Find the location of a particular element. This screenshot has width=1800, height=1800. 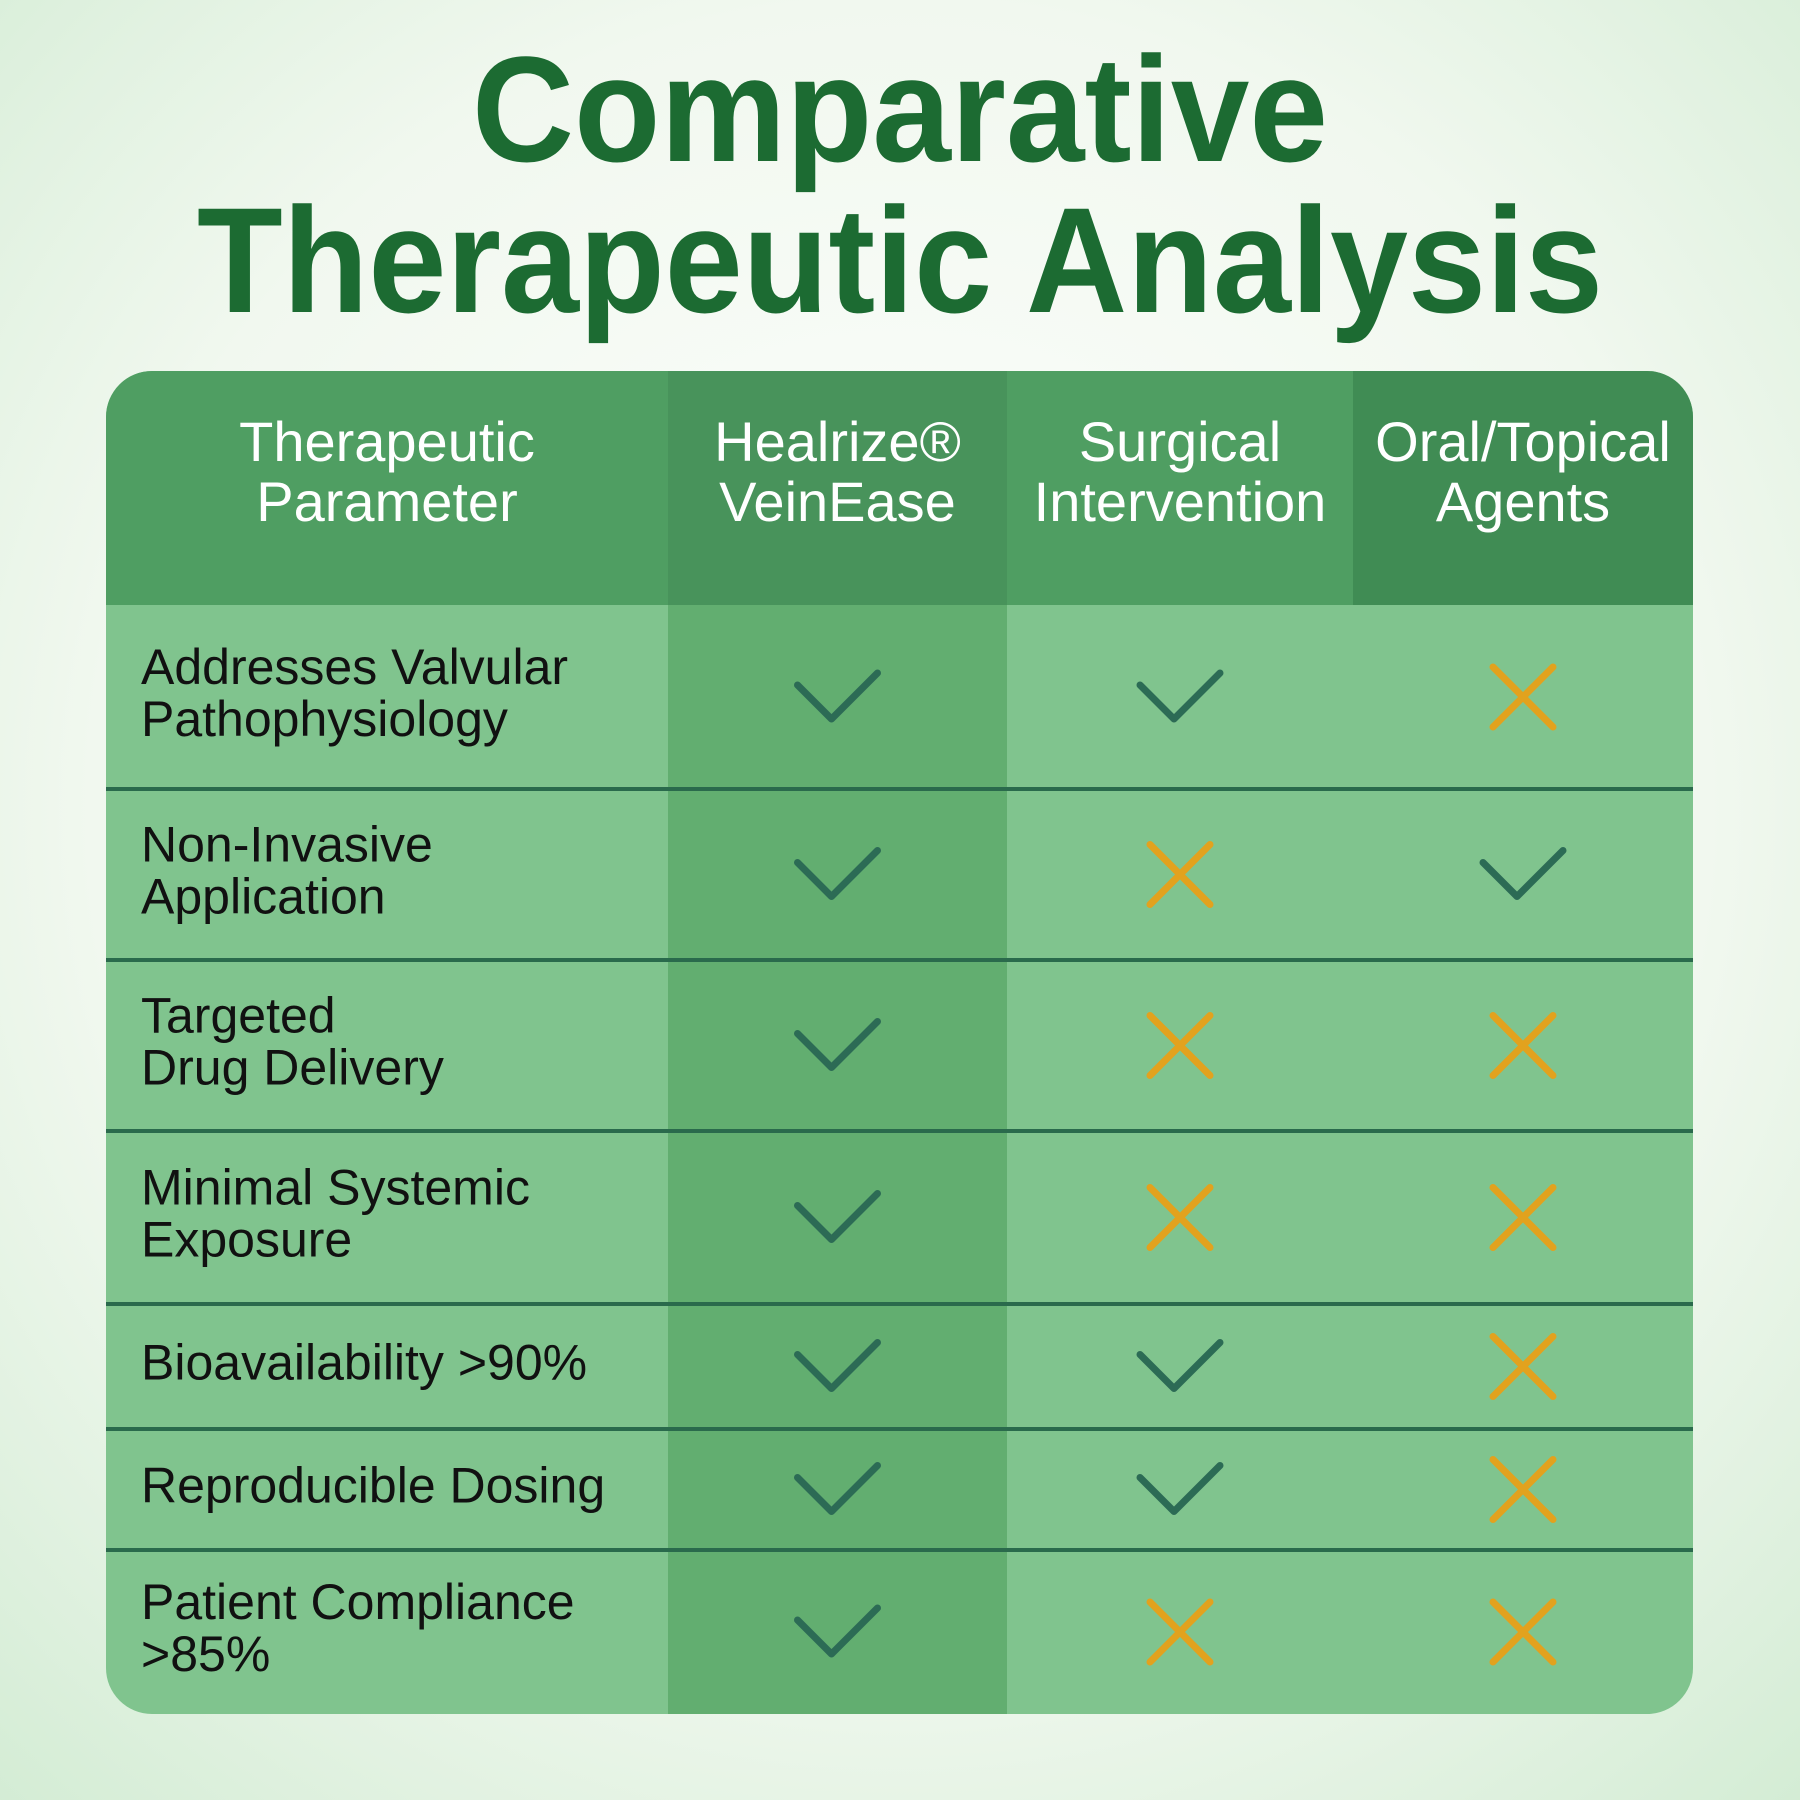

parameter-label: Patient Compliance is located at coordinates (358, 1602).